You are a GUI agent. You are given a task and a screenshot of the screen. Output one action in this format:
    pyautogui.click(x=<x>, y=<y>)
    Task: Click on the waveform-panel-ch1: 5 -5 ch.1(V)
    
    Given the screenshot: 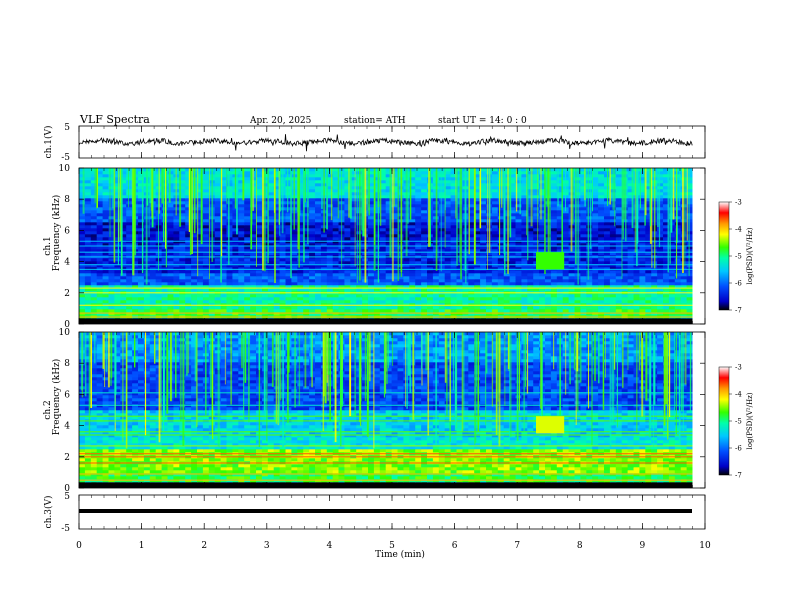 What is the action you would take?
    pyautogui.click(x=374, y=143)
    